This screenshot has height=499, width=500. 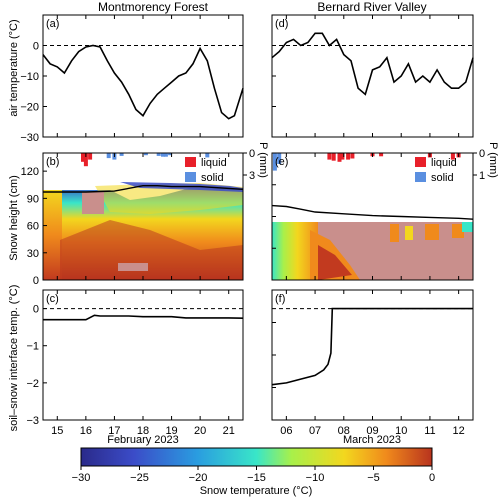 I want to click on masked-block-b1, so click(x=93, y=203).